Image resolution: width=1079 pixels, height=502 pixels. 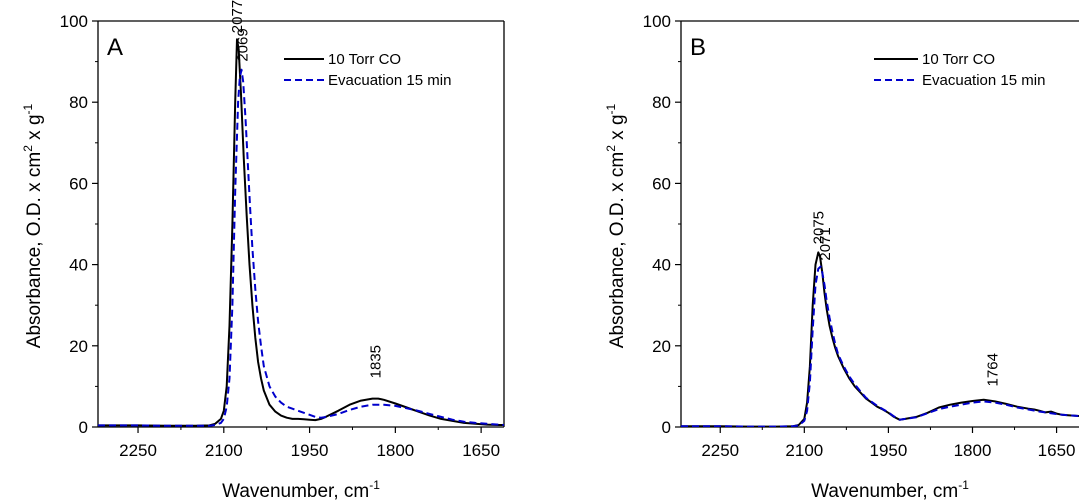 I want to click on panel-letter: B, so click(x=698, y=47).